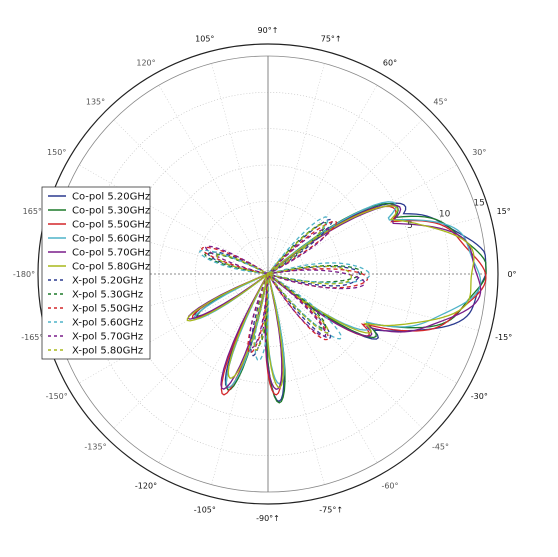 The width and height of the screenshot is (558, 557). I want to click on angle-tick-label: 105°, so click(204, 38).